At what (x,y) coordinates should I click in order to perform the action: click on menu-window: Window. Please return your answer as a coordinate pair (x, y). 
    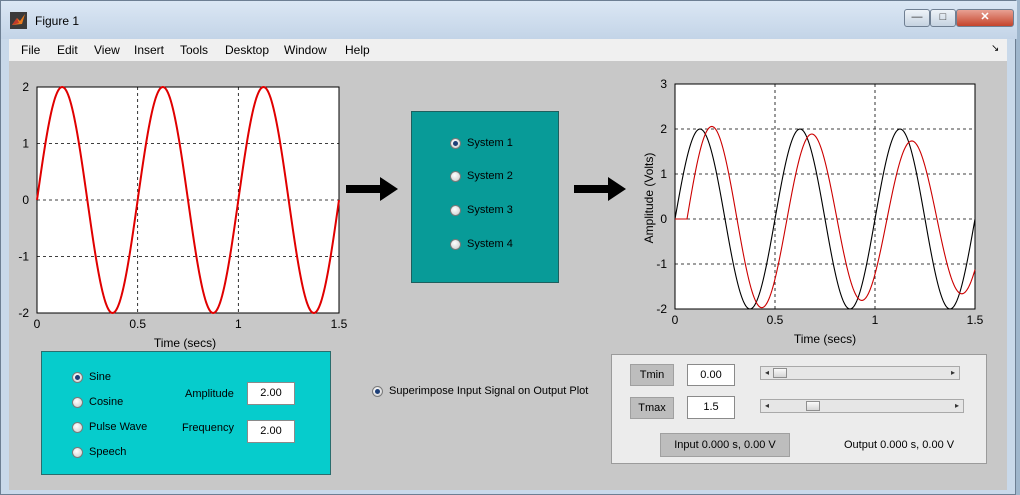
    Looking at the image, I should click on (305, 50).